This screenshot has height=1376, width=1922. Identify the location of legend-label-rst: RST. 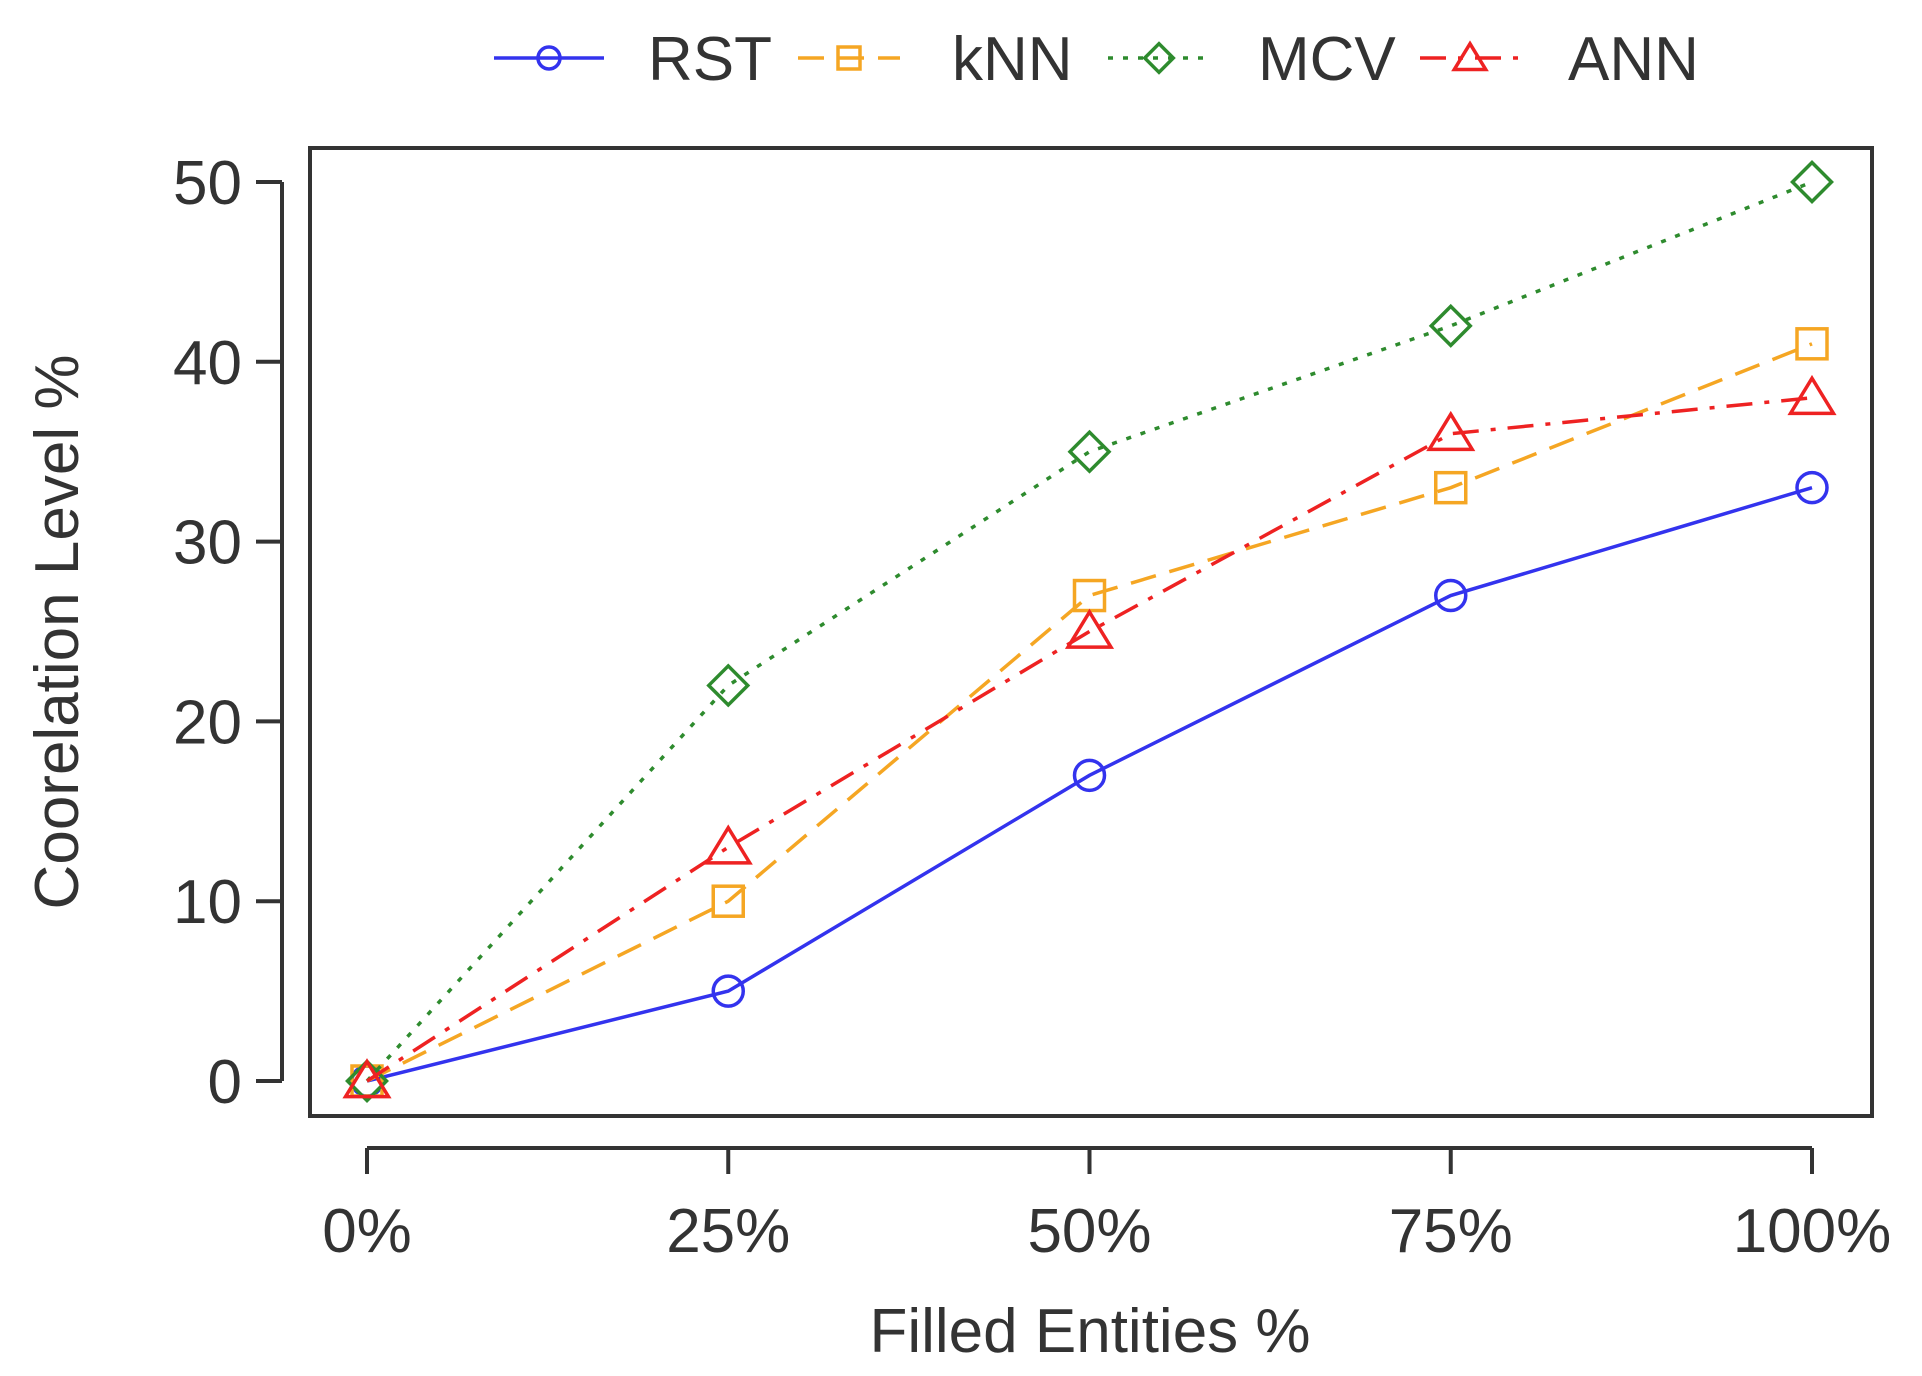
(710, 59).